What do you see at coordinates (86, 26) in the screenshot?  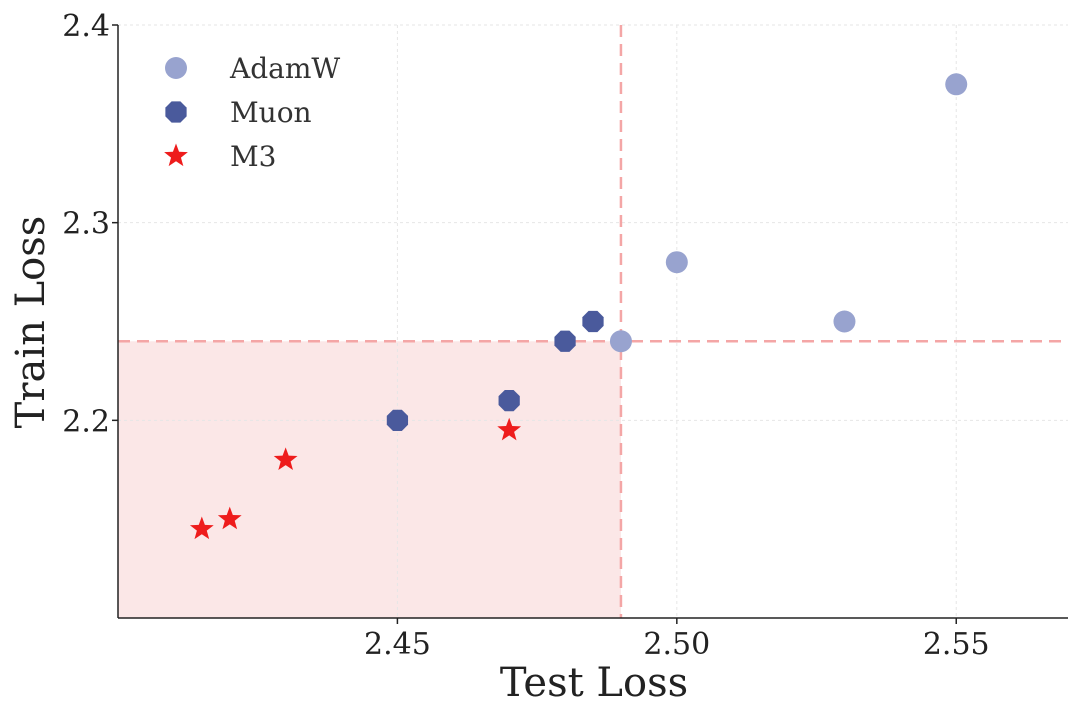 I see `y-tick-label: 2.4` at bounding box center [86, 26].